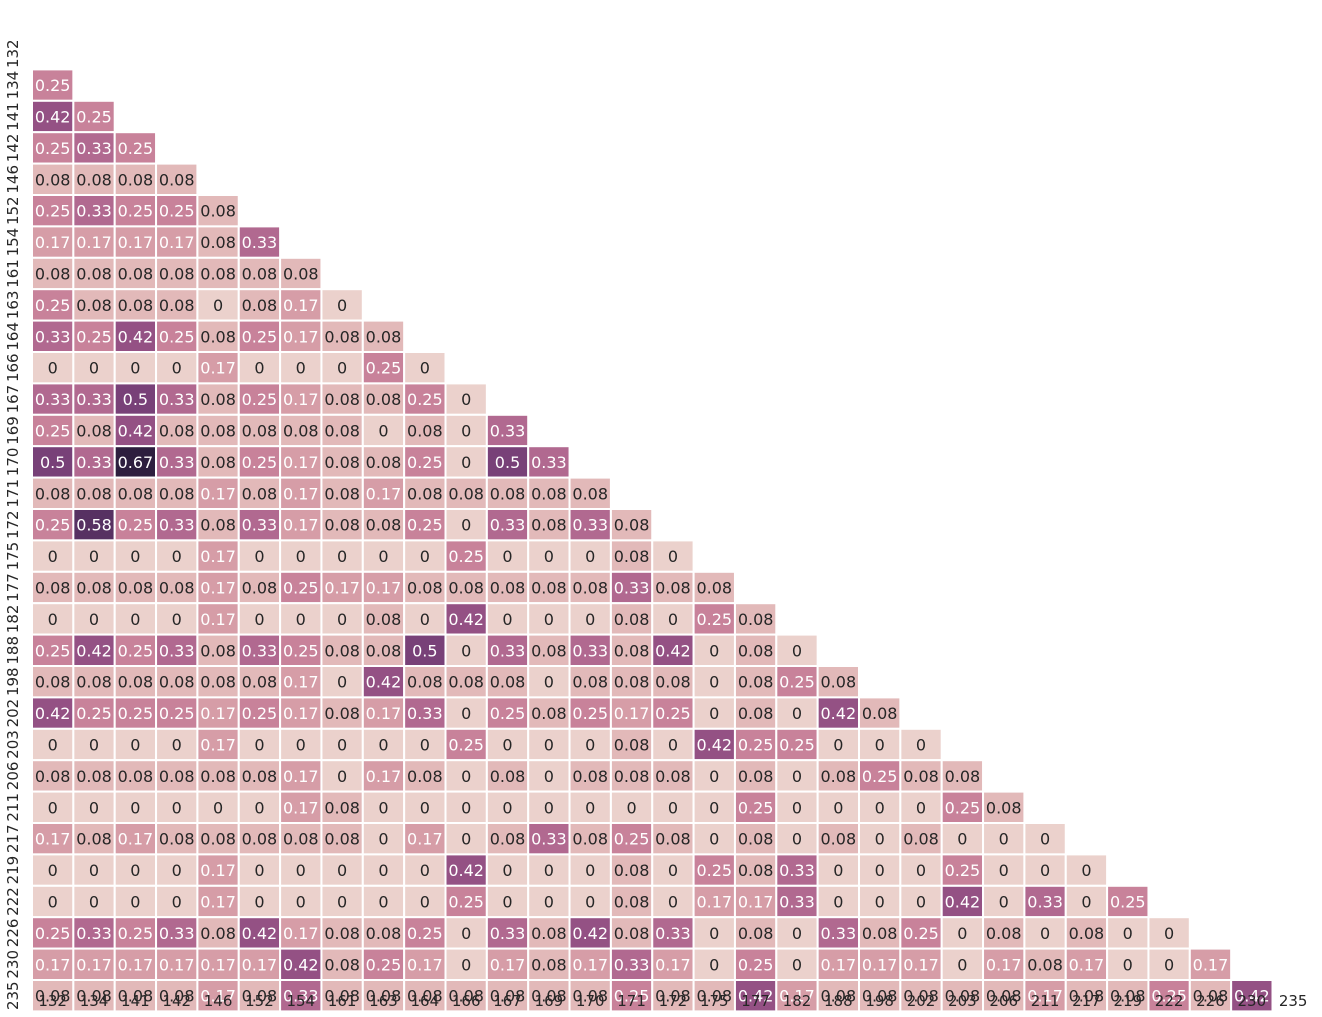  Describe the element at coordinates (13, 556) in the screenshot. I see `y-tick-label: 175` at that location.